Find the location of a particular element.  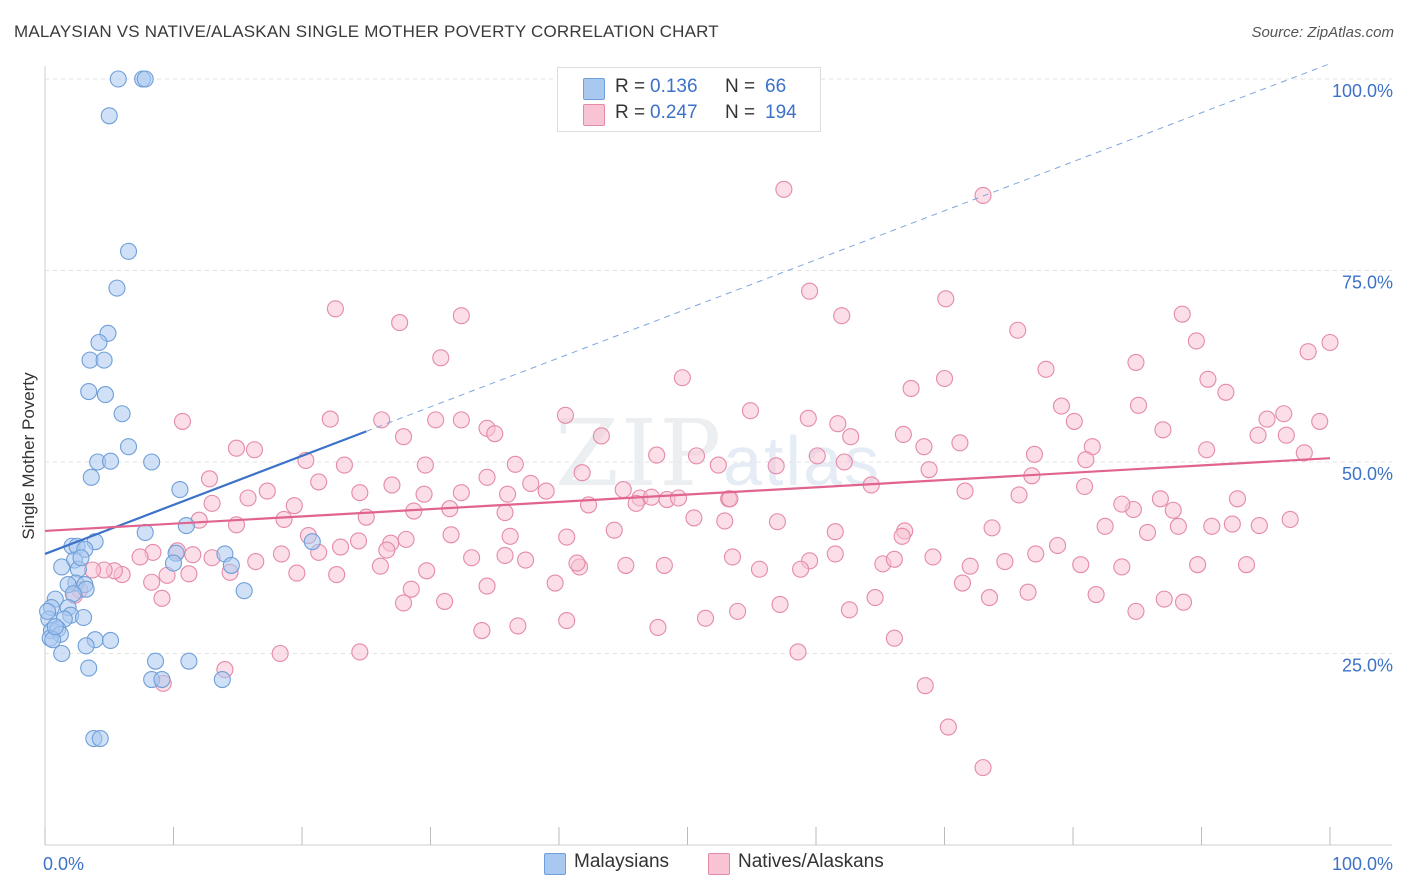

series-legend: Malaysians Natives/Alaskans is located at coordinates (744, 864).